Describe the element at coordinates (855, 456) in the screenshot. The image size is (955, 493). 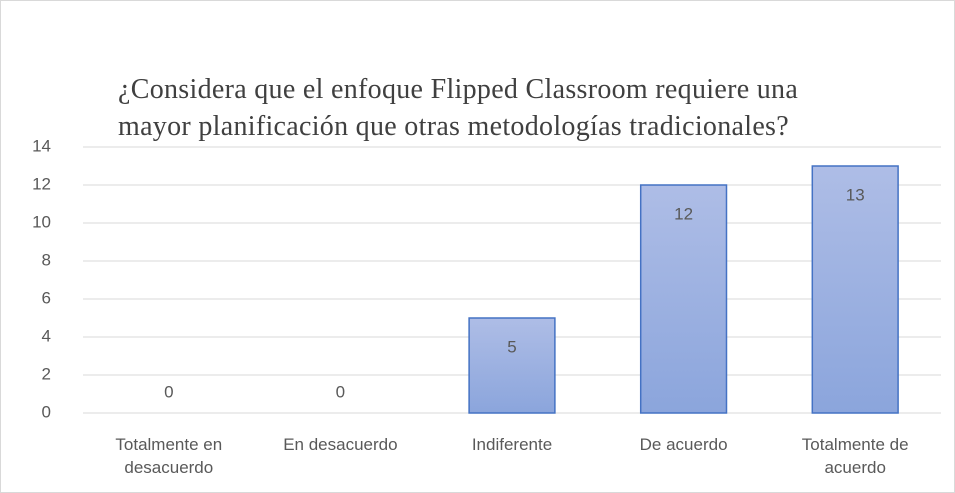
I see `x-tick-label: Totalmente de acuerdo` at that location.